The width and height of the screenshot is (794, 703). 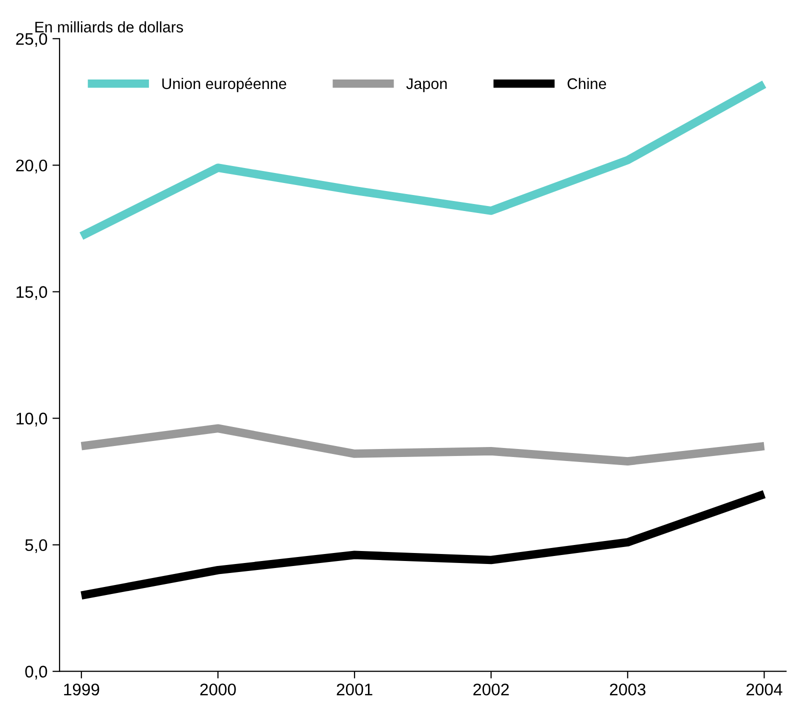 What do you see at coordinates (32, 419) in the screenshot?
I see `y-tick-label: 10,0` at bounding box center [32, 419].